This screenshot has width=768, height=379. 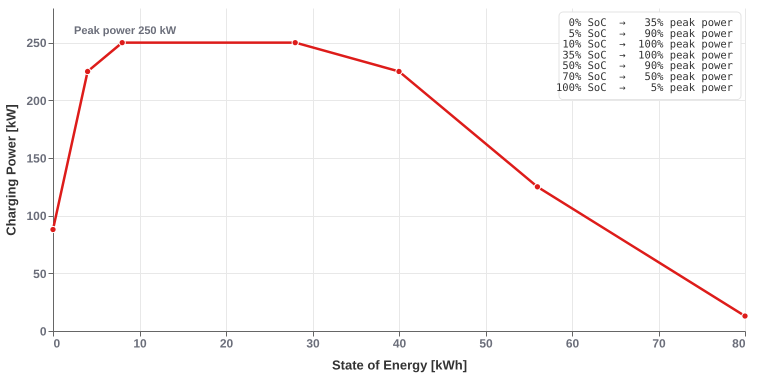 What do you see at coordinates (36, 101) in the screenshot?
I see `y-tick-label: 200` at bounding box center [36, 101].